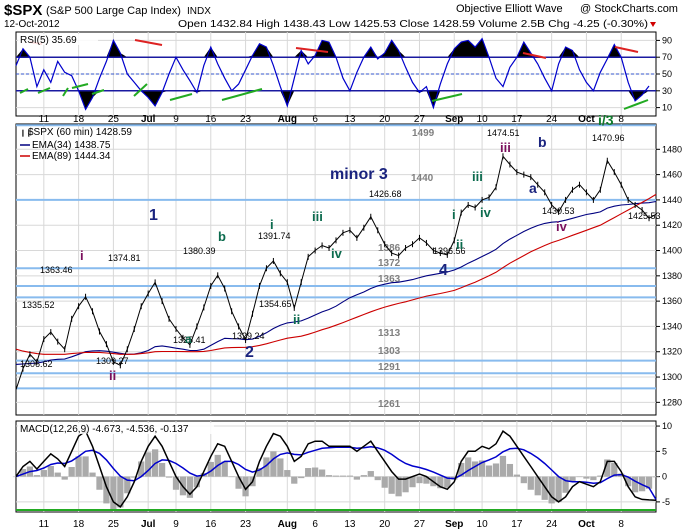 The image size is (700, 530). I want to click on price-legend-icon: ❙❙, so click(26, 133).